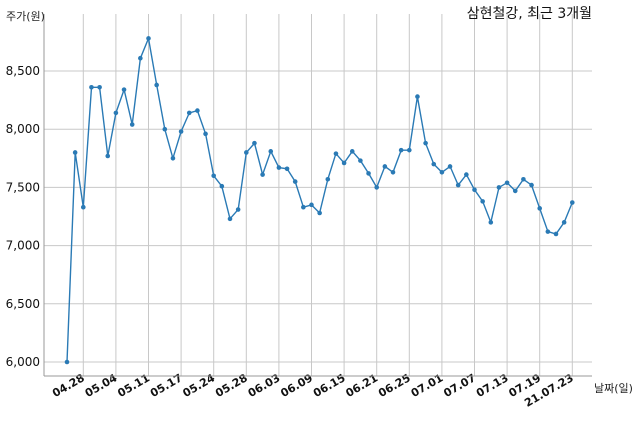 Image resolution: width=640 pixels, height=423 pixels. What do you see at coordinates (23, 71) in the screenshot?
I see `y-tick-label: 8,500` at bounding box center [23, 71].